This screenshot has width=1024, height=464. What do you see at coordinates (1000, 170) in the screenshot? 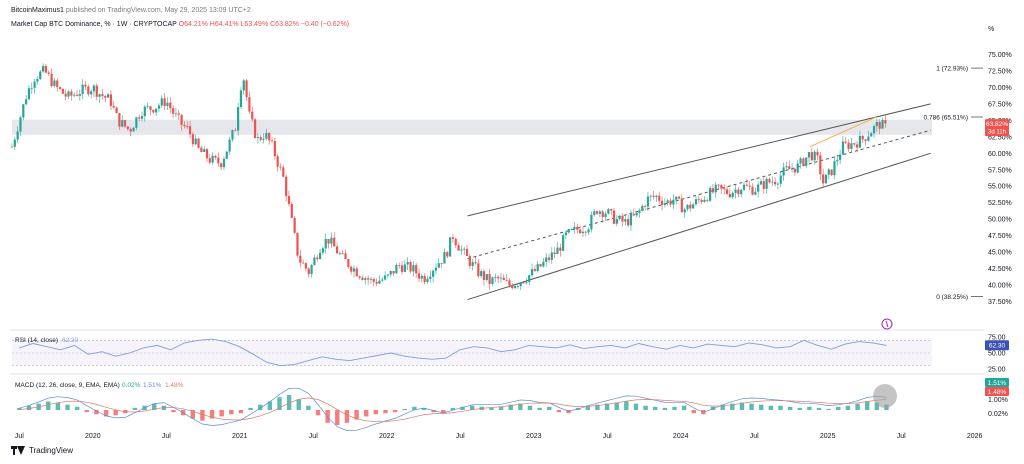
I see `y-tick-label: 57.50%` at bounding box center [1000, 170].